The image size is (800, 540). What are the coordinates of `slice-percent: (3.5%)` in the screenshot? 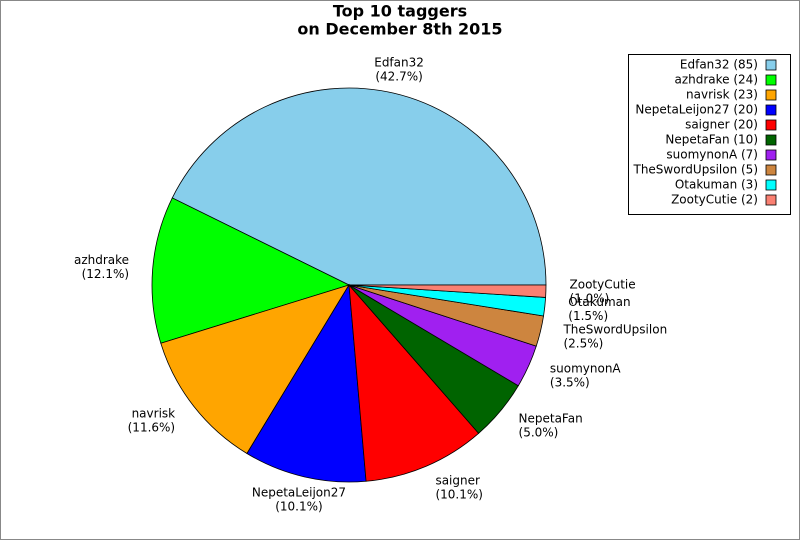 It's located at (570, 383).